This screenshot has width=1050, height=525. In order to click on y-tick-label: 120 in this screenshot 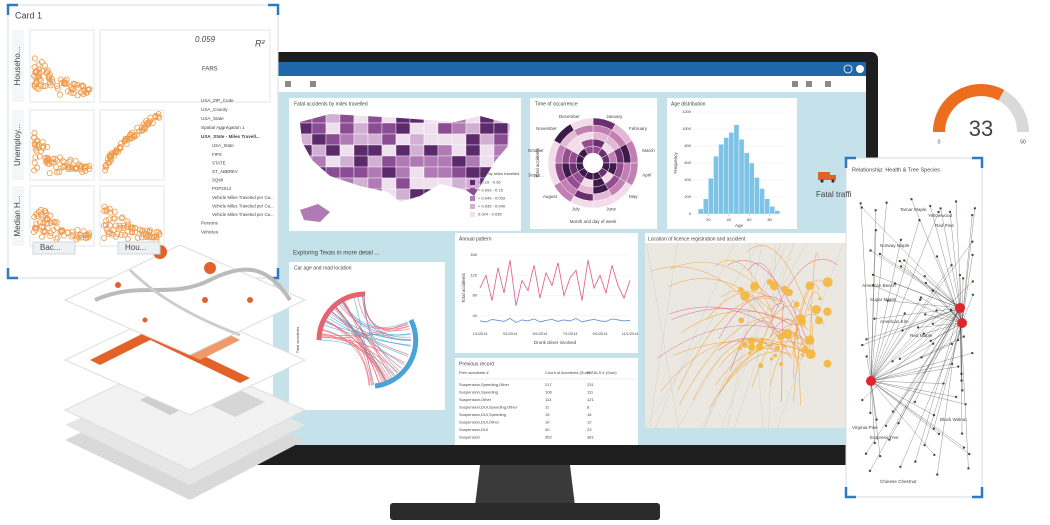, I will do `click(473, 274)`.